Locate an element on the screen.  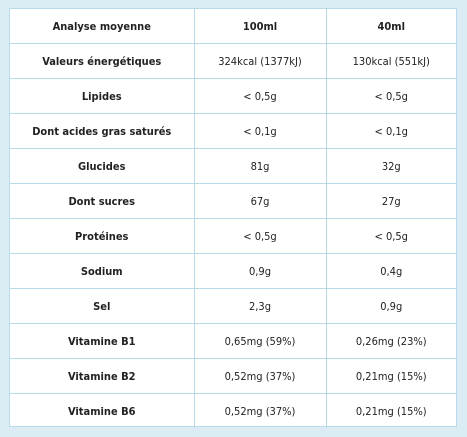
value-100ml: < 0,1g is located at coordinates (260, 131).